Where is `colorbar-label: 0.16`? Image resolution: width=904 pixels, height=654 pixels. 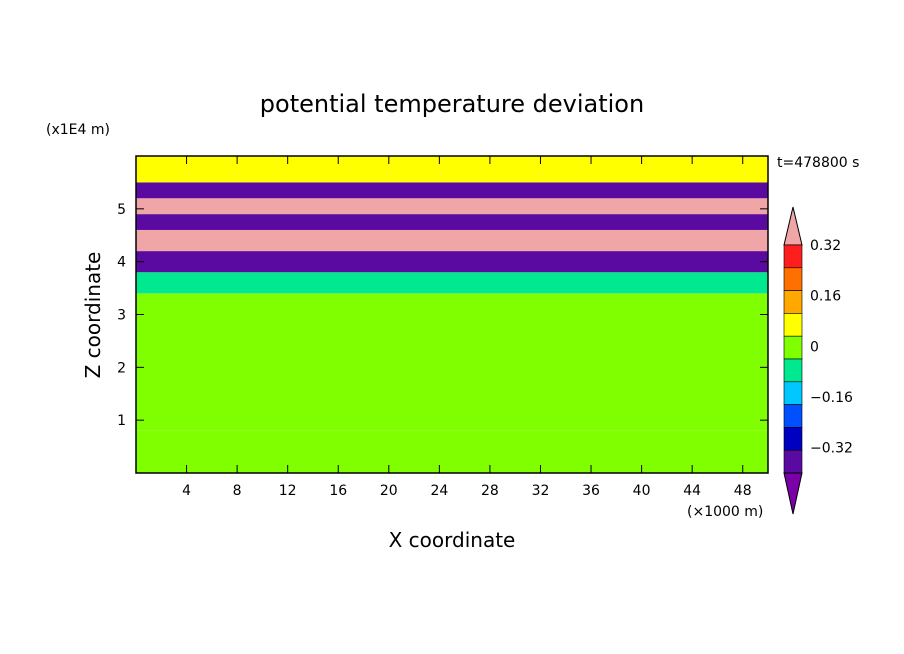 colorbar-label: 0.16 is located at coordinates (825, 297).